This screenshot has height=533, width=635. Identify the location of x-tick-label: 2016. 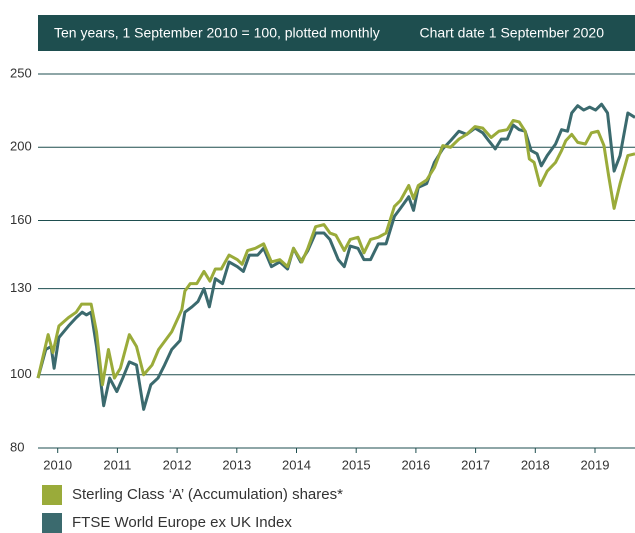
(415, 464).